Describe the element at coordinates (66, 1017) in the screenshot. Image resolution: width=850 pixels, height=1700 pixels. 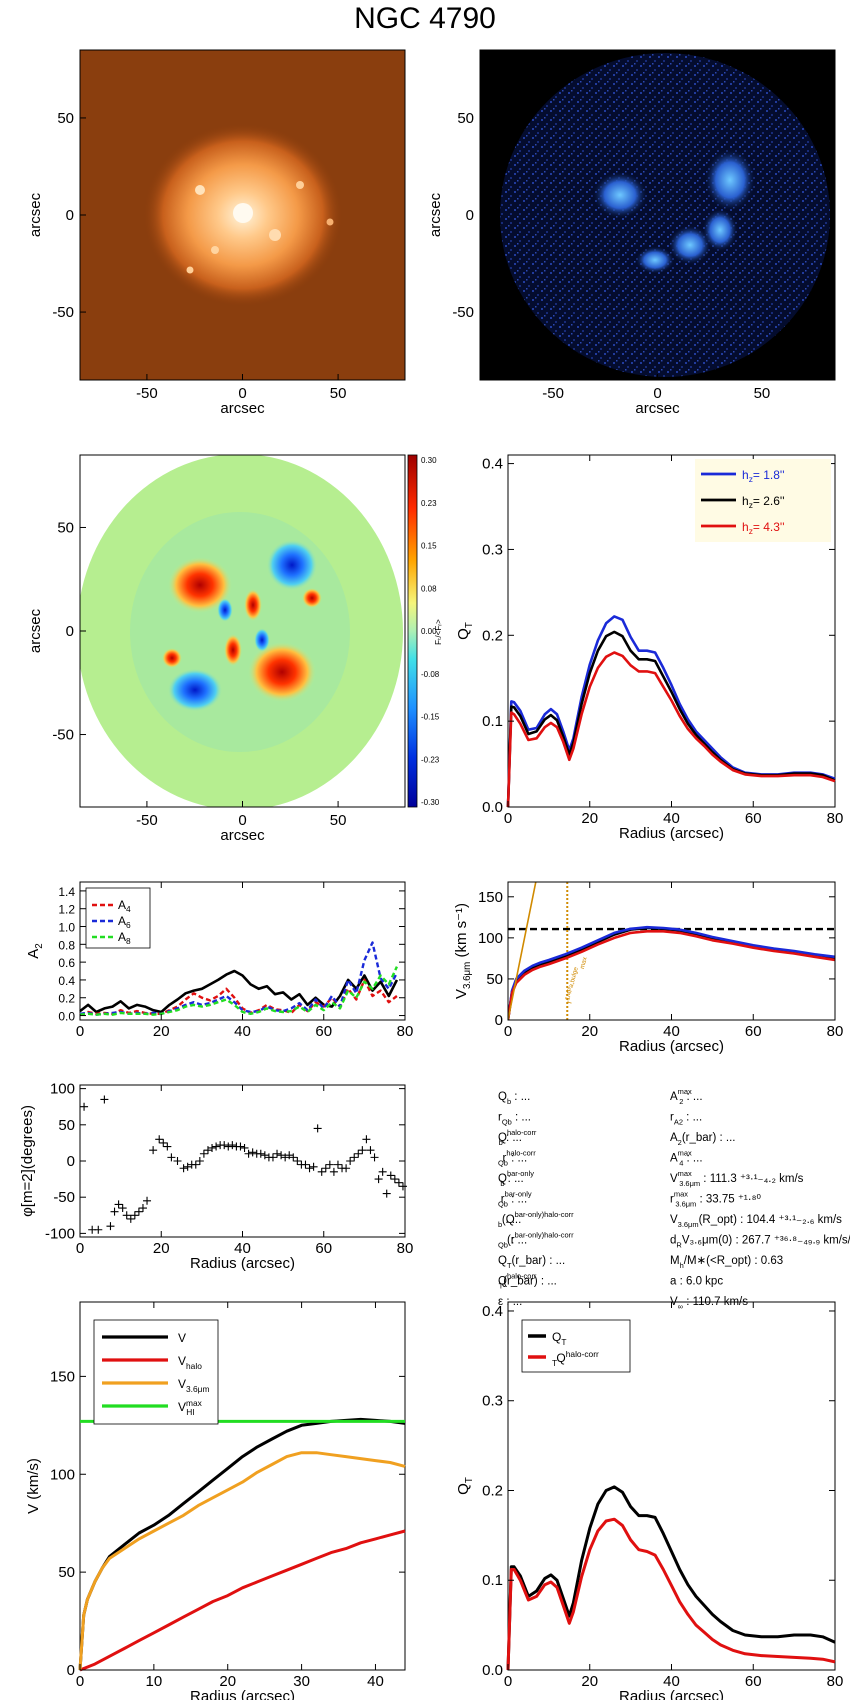
I see `y-tick-label: 0.0` at that location.